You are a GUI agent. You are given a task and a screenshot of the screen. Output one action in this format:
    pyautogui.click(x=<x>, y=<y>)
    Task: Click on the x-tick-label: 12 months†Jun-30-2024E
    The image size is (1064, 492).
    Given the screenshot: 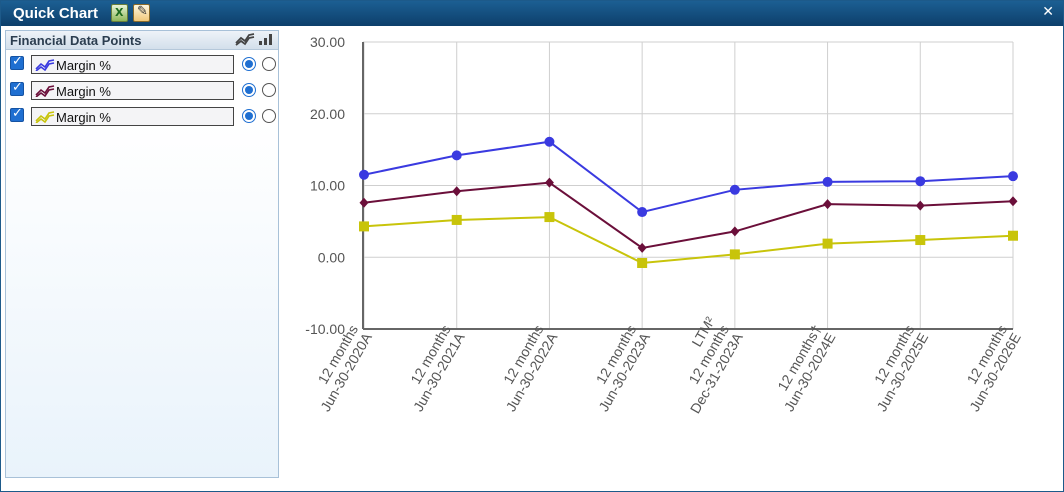 What is the action you would take?
    pyautogui.click(x=803, y=368)
    